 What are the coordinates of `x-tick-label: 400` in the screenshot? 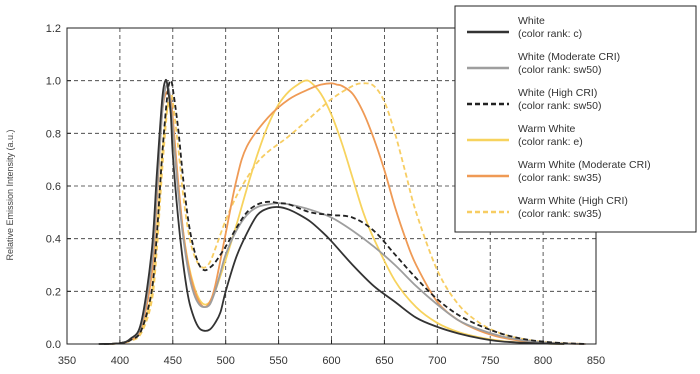 It's located at (120, 361).